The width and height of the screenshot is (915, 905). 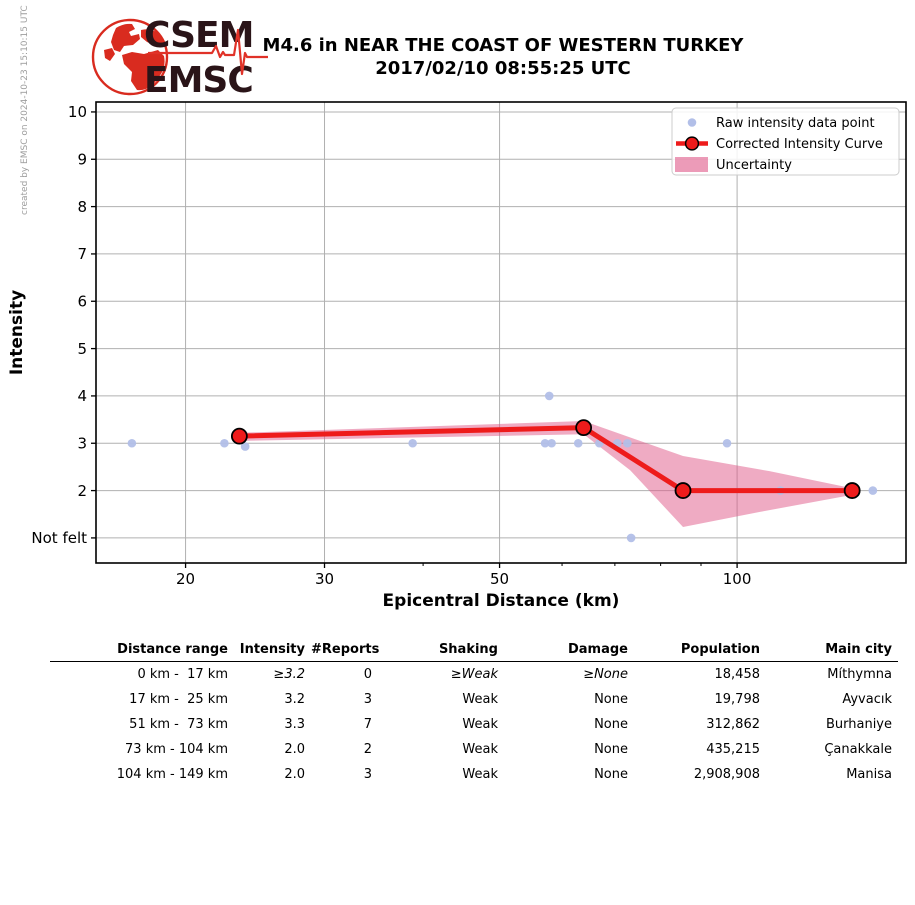 What do you see at coordinates (726, 774) in the screenshot?
I see `table-cell: 2,908,908` at bounding box center [726, 774].